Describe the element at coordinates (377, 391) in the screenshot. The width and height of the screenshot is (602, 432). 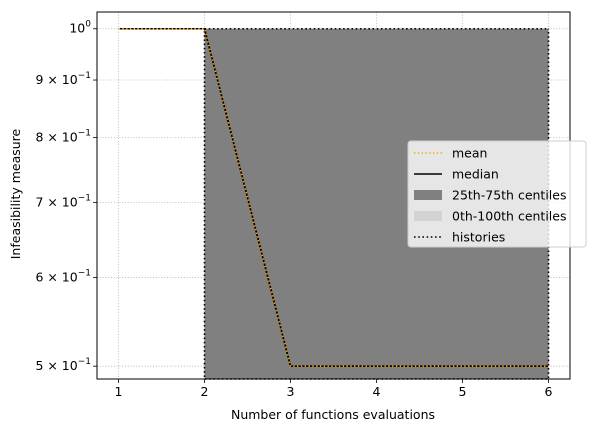
I see `x-tick-label: 4` at that location.